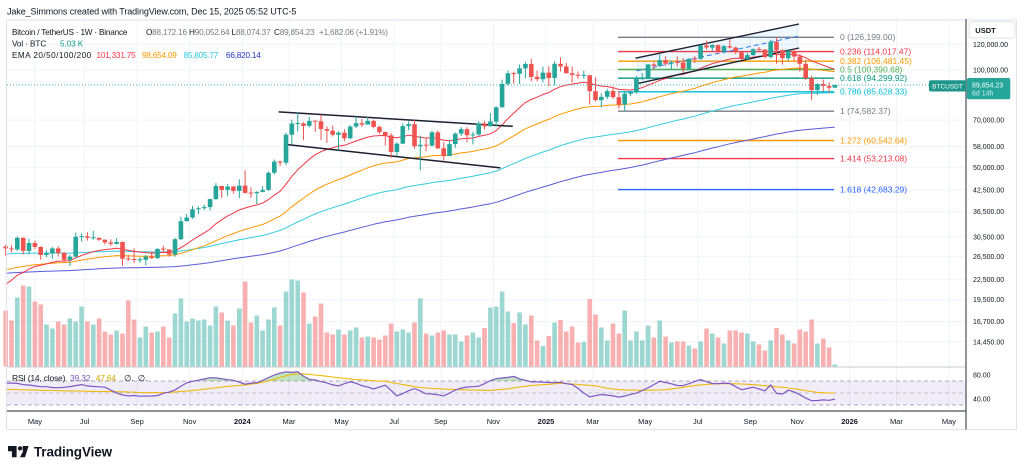  What do you see at coordinates (988, 237) in the screenshot?
I see `svg-text: 30,500.00` at bounding box center [988, 237].